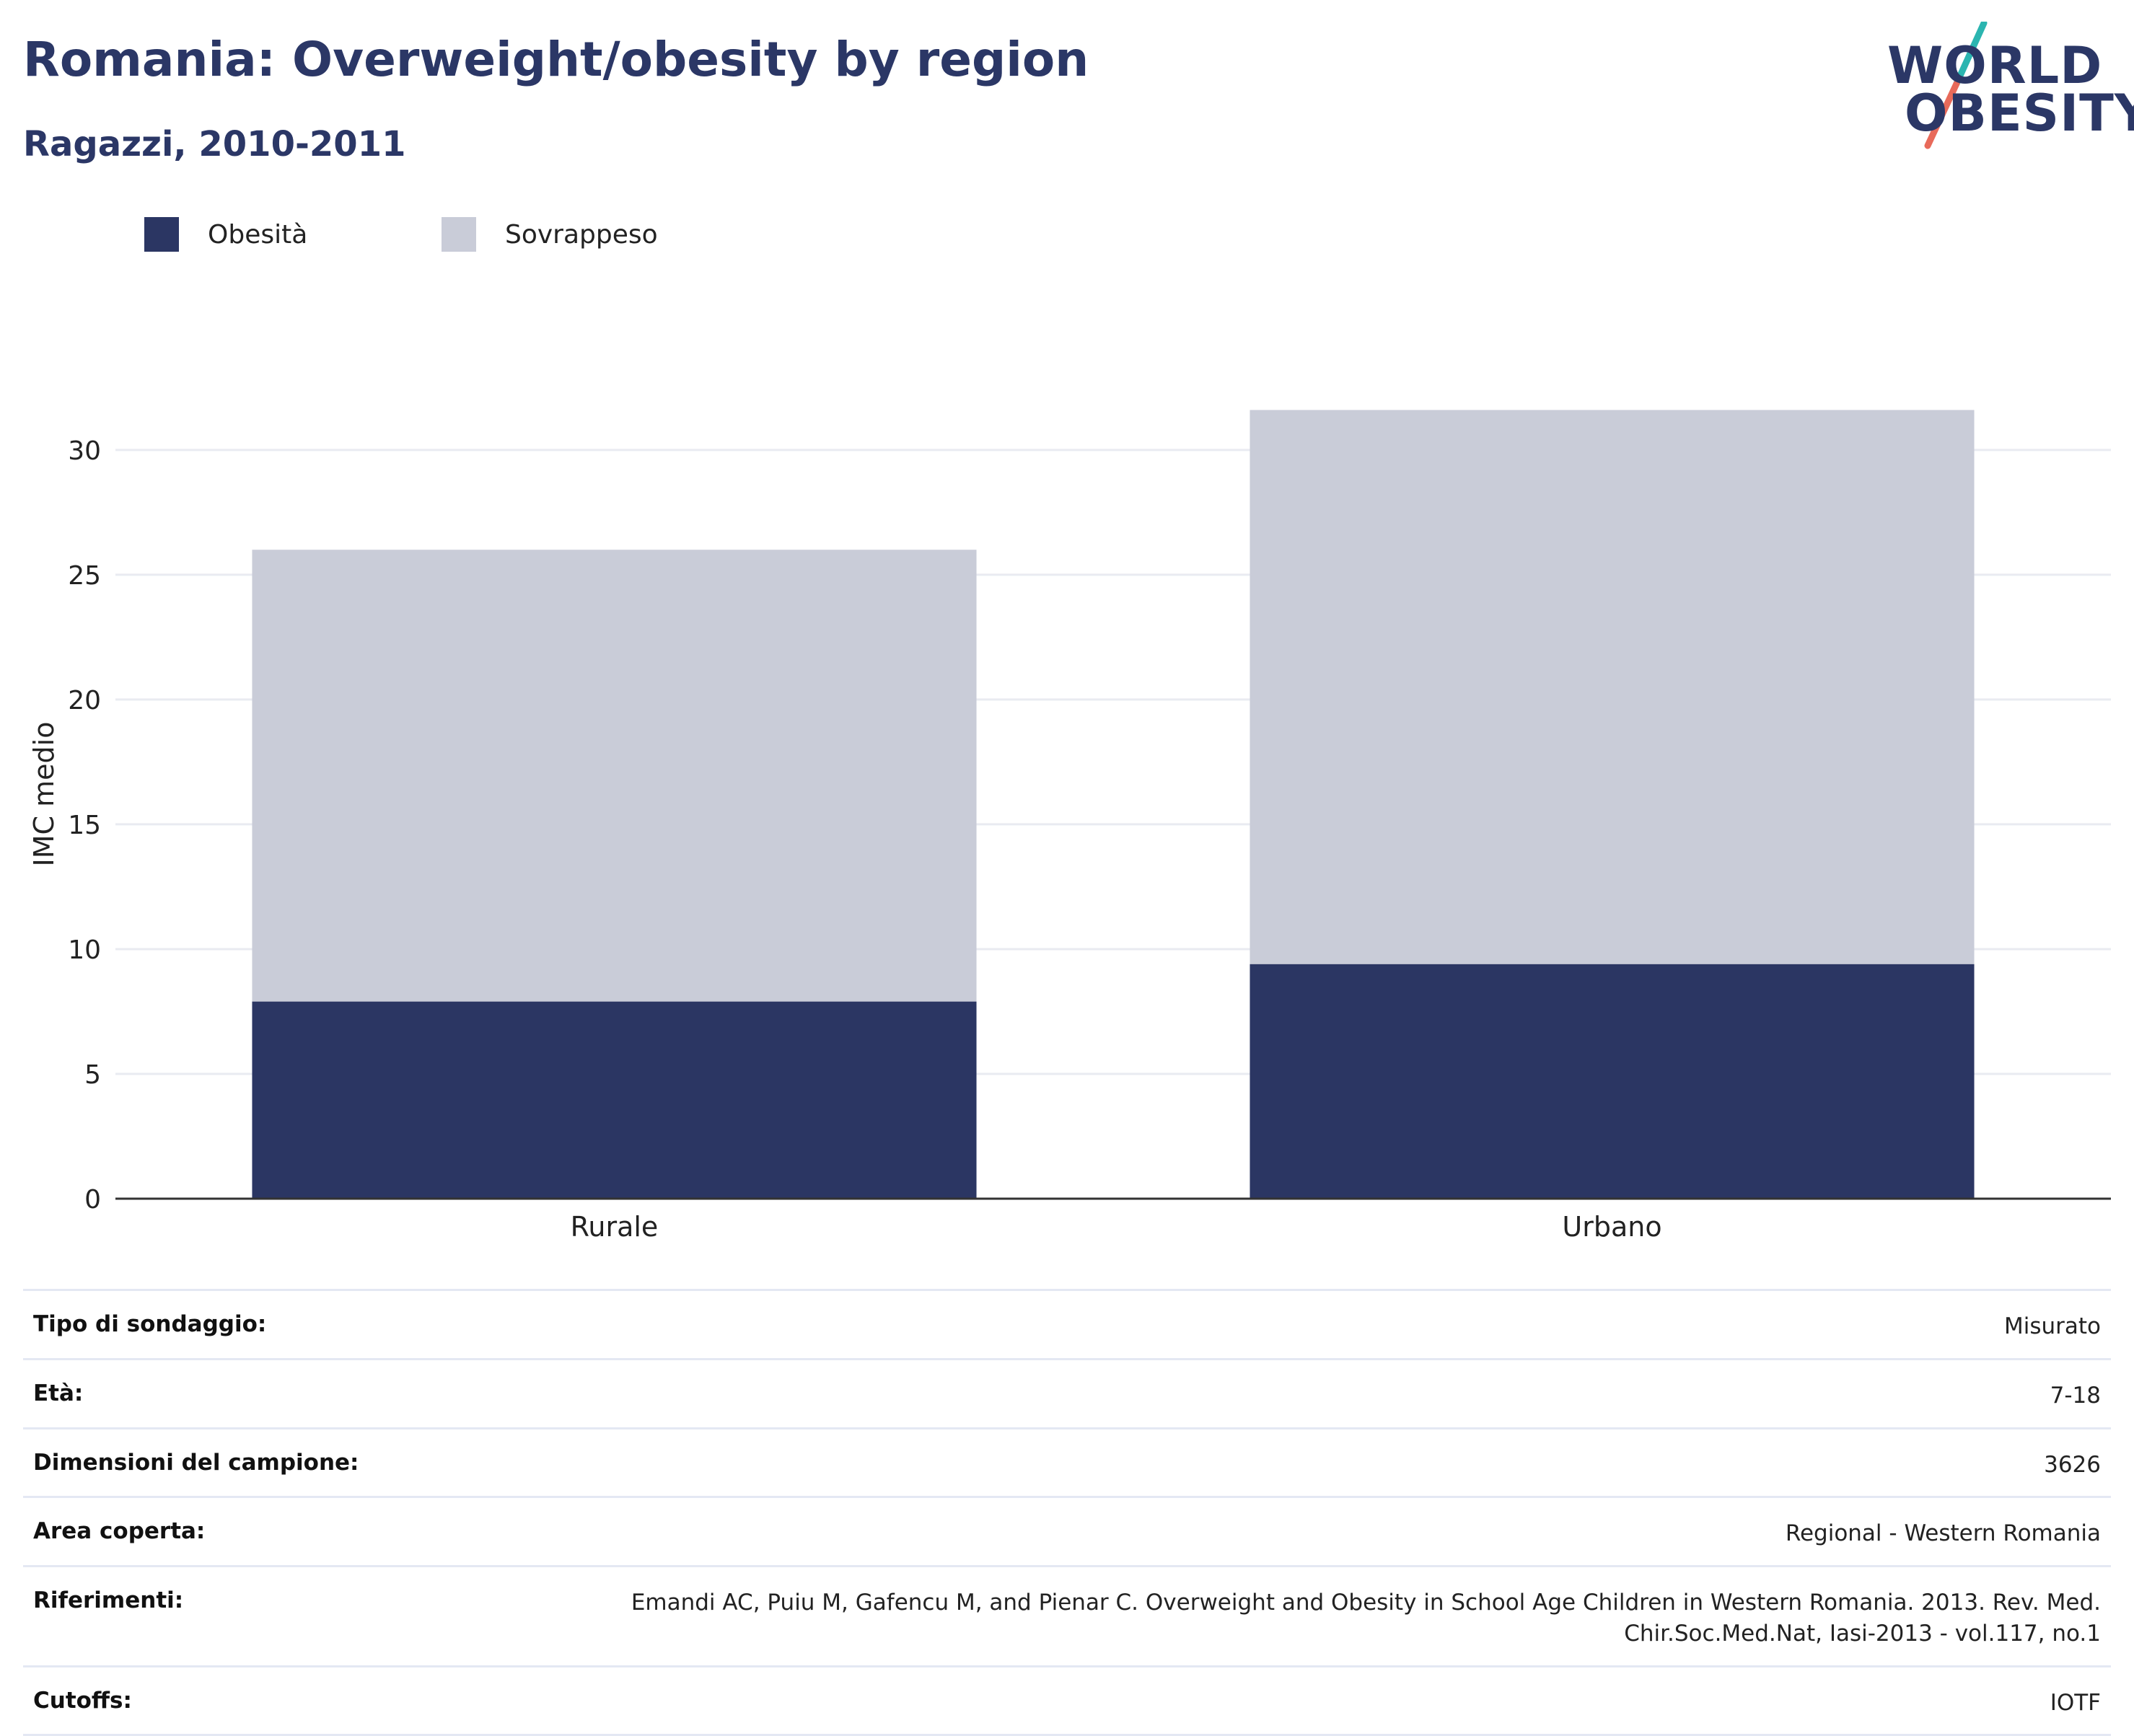 This screenshot has height=1736, width=2134. What do you see at coordinates (615, 1227) in the screenshot?
I see `x-tick-label: Rurale` at bounding box center [615, 1227].